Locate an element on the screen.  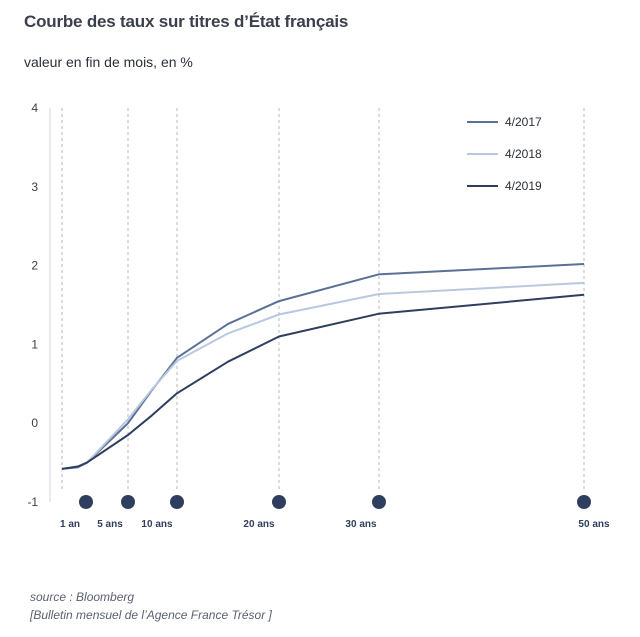
source-line: source : Bloomberg is located at coordinates (82, 597).